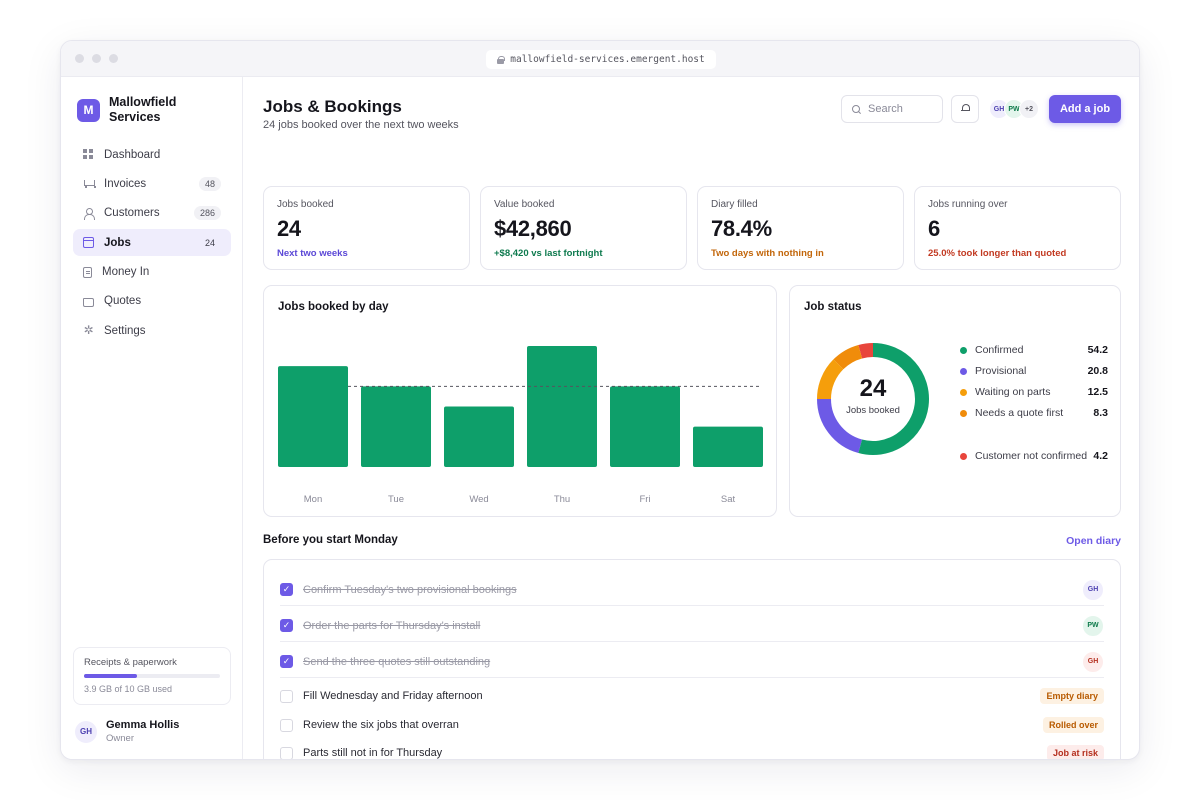 The width and height of the screenshot is (1200, 800). What do you see at coordinates (152, 301) in the screenshot?
I see `sidebar-item-quotes: Quotes` at bounding box center [152, 301].